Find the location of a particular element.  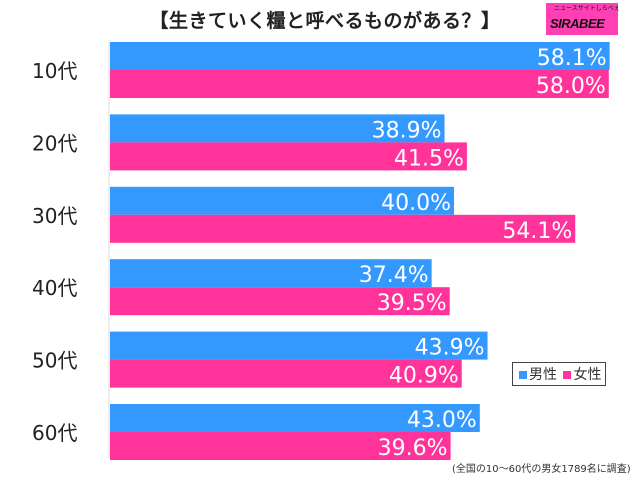

category-label: 30代 is located at coordinates (54, 216).